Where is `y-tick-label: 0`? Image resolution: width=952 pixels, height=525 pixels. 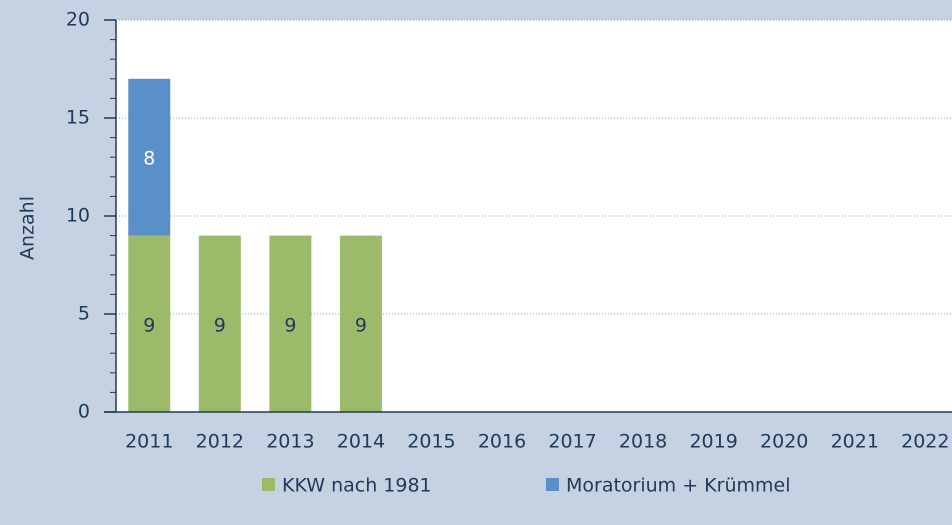
y-tick-label: 0 is located at coordinates (84, 412).